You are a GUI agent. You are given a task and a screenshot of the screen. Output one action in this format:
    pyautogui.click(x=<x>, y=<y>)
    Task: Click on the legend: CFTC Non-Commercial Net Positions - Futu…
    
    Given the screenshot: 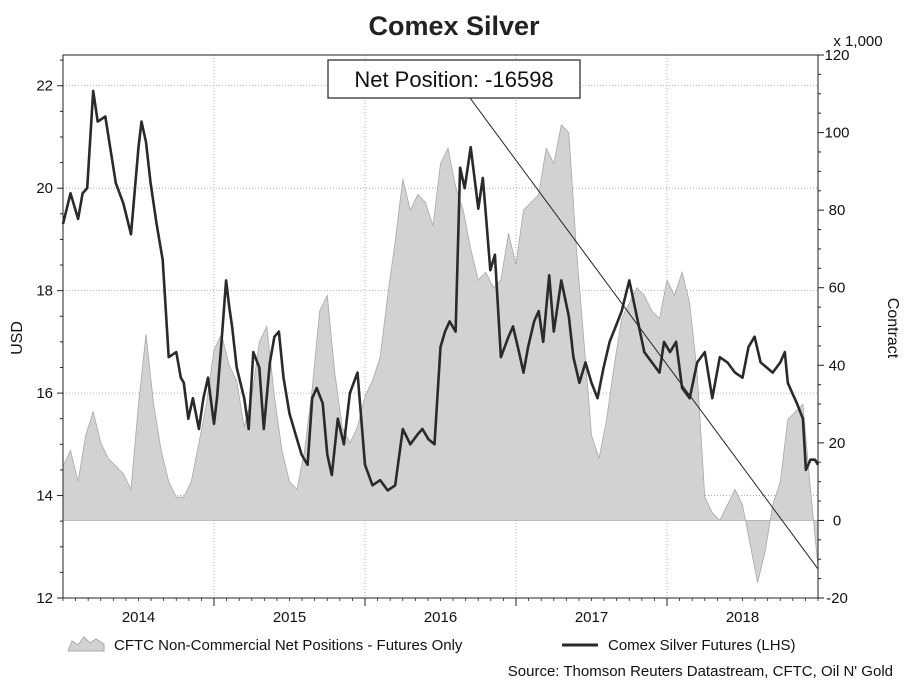 What is the action you would take?
    pyautogui.click(x=431, y=645)
    